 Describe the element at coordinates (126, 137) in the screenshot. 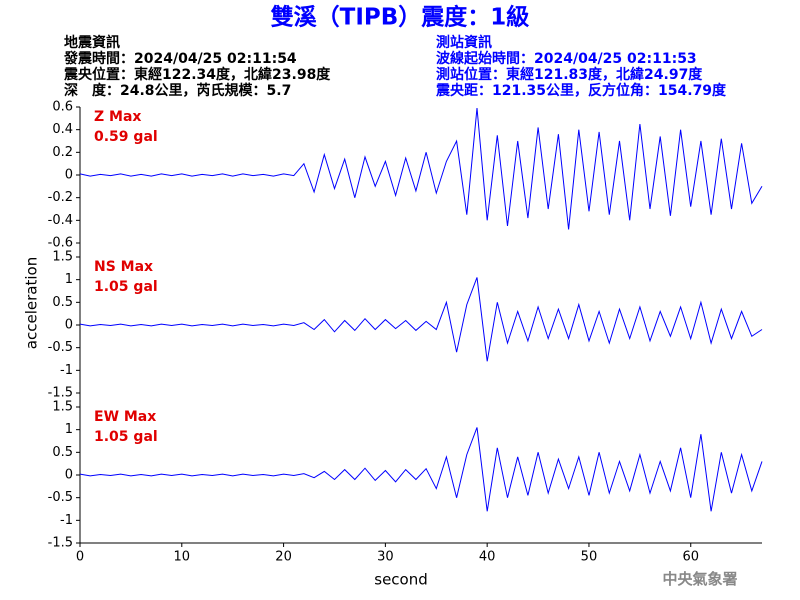

I see `max-label: 0.59 gal` at that location.